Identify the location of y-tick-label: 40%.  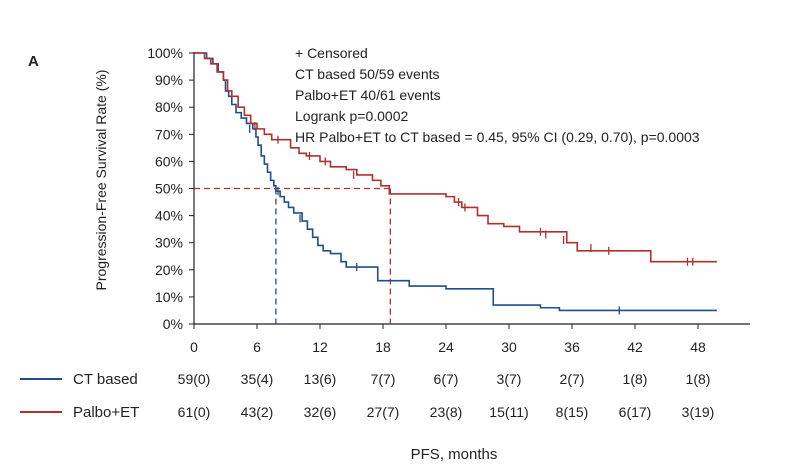
(169, 216).